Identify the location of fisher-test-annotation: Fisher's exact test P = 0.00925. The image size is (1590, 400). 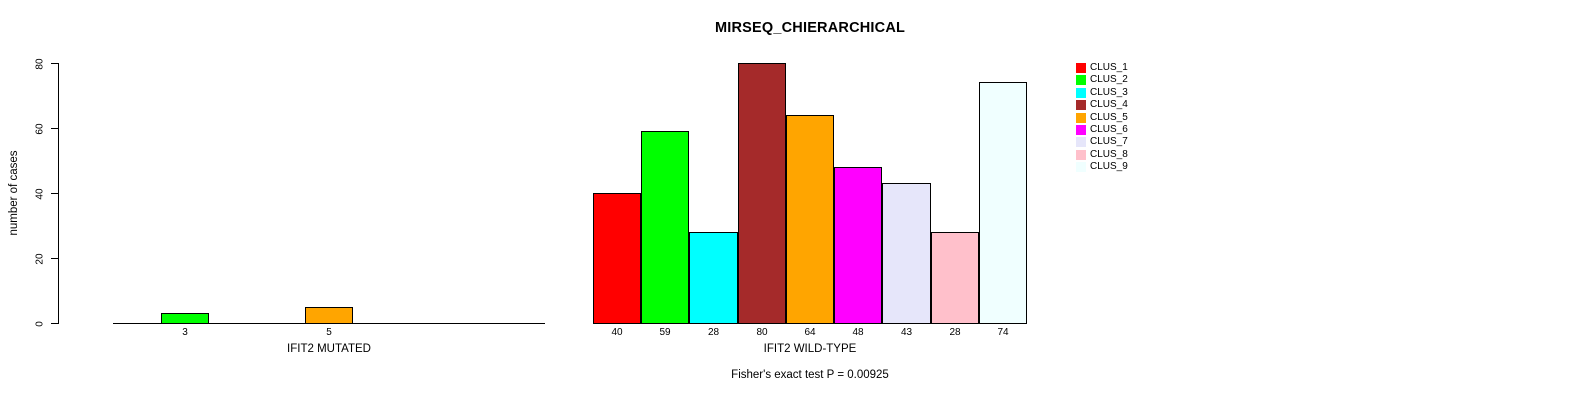
(810, 375).